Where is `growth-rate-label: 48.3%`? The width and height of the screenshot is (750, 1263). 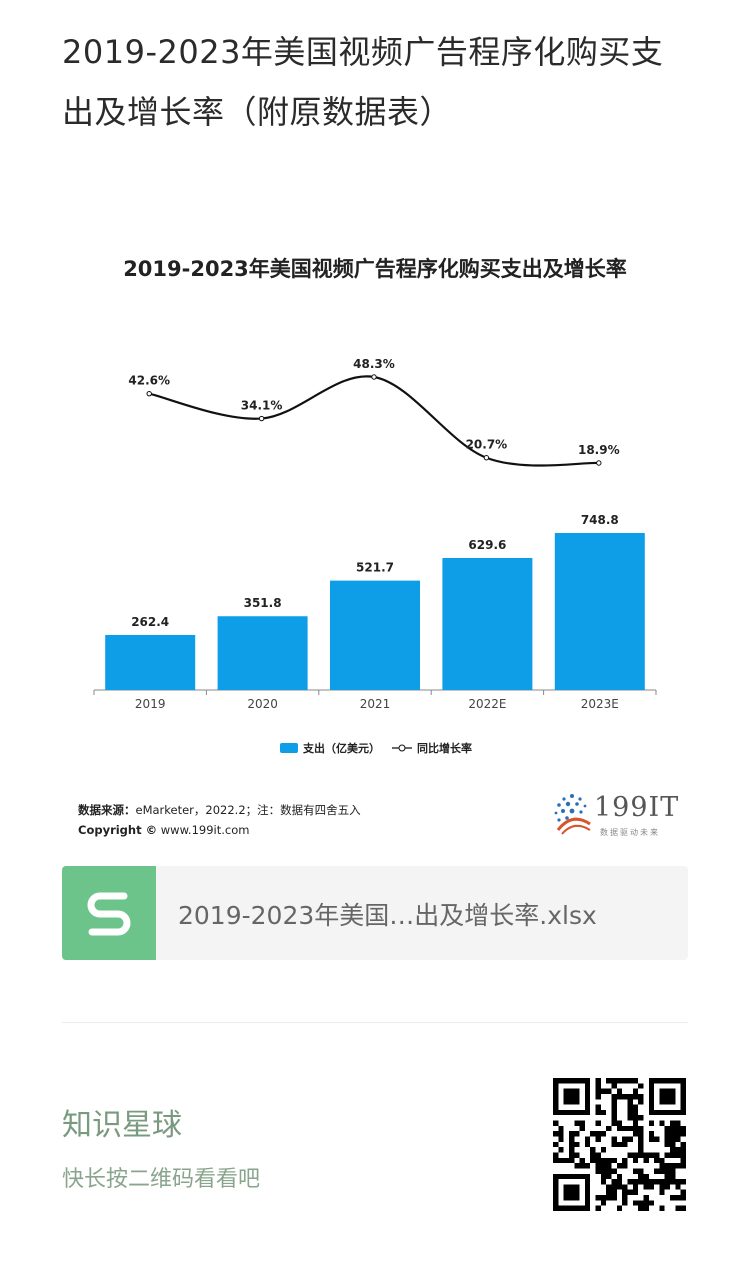
growth-rate-label: 48.3% is located at coordinates (374, 364).